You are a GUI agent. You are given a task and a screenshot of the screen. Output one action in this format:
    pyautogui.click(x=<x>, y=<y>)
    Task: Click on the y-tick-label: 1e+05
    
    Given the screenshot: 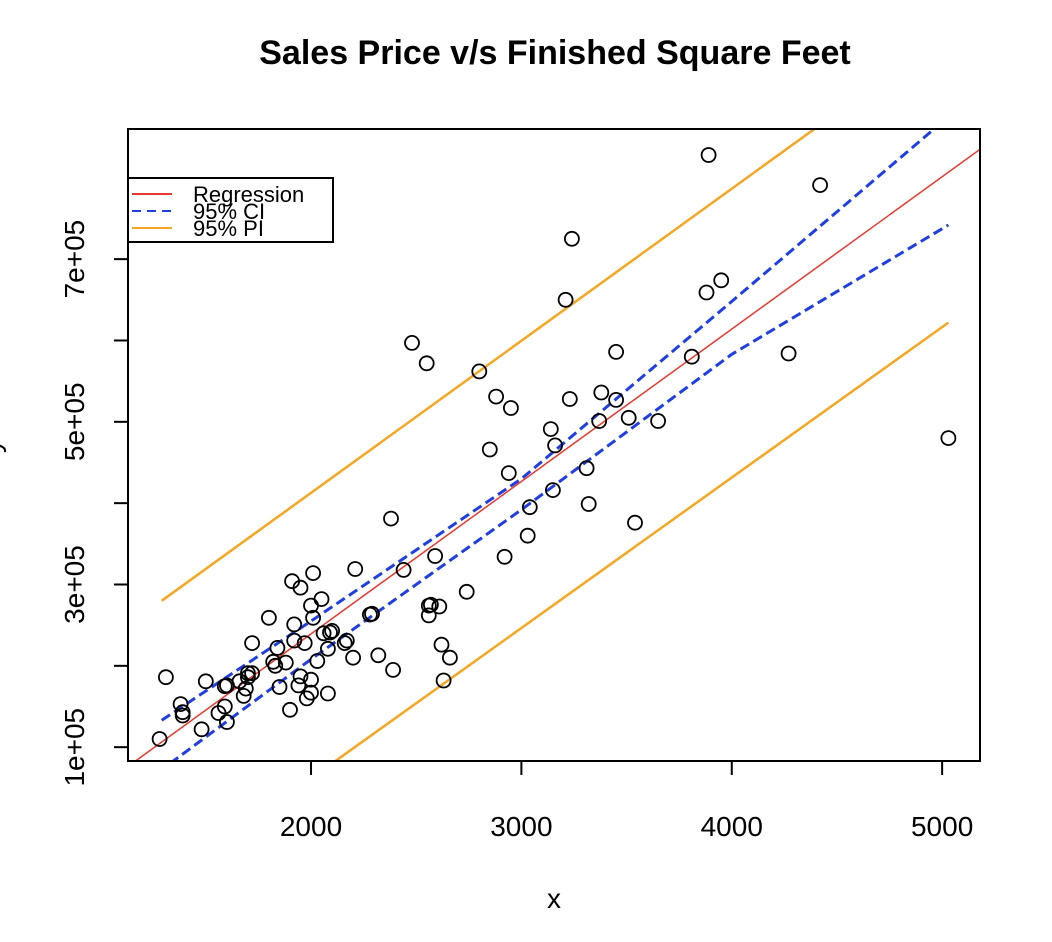 What is the action you would take?
    pyautogui.click(x=74, y=747)
    